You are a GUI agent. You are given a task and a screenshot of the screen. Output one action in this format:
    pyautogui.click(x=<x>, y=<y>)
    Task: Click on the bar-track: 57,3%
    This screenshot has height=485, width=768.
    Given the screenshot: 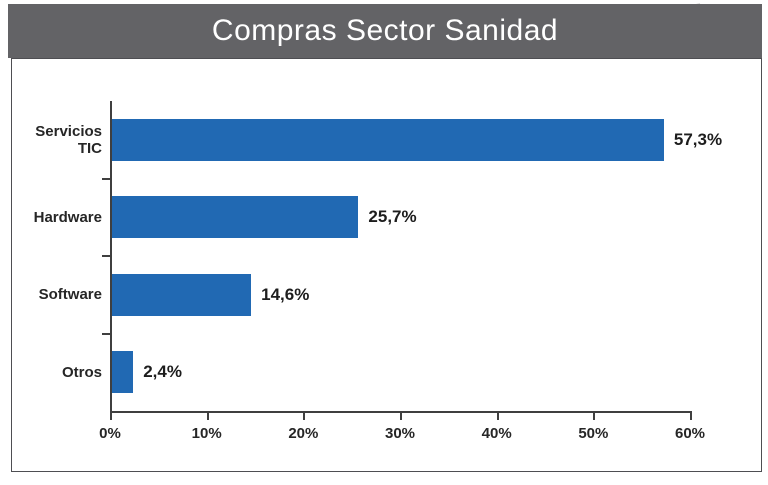 What is the action you would take?
    pyautogui.click(x=435, y=139)
    